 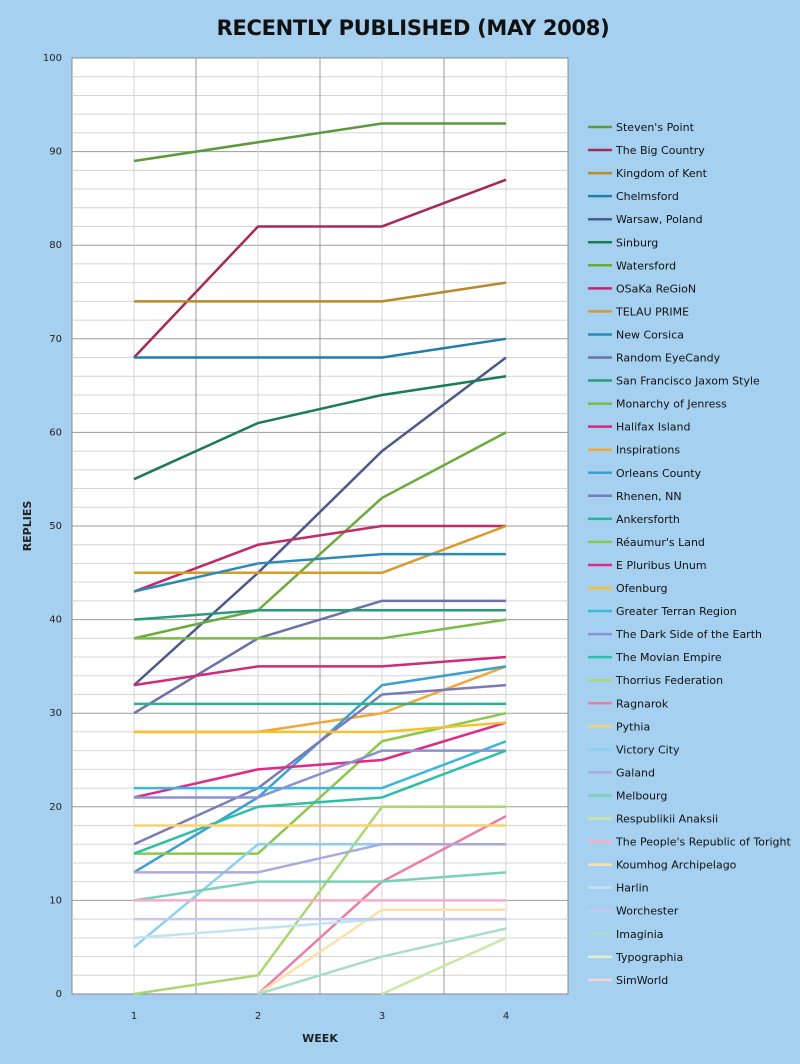 I want to click on legend-entry: Warsaw, Poland, so click(x=659, y=219).